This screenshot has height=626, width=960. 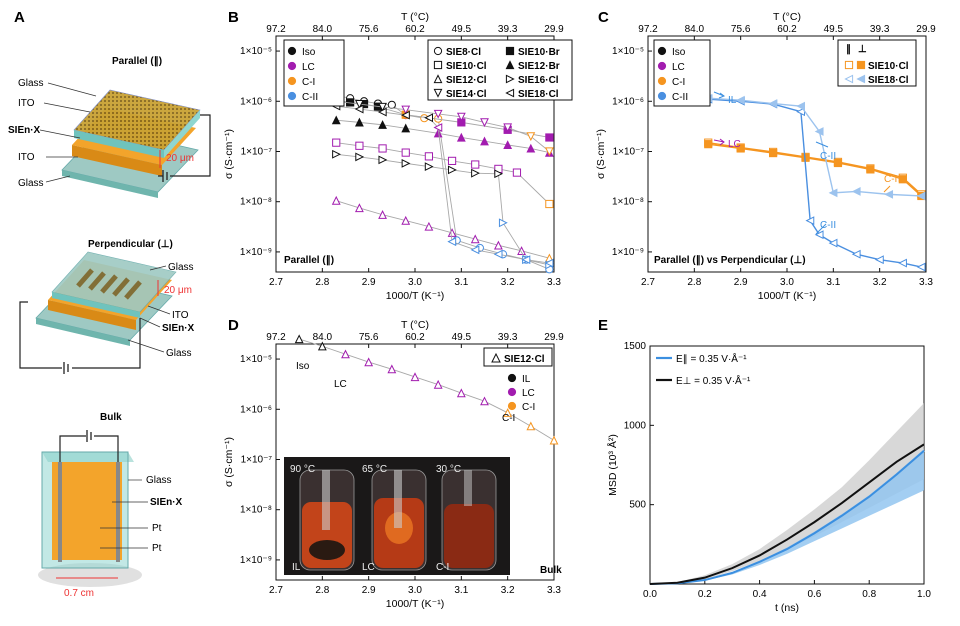 What do you see at coordinates (374, 469) in the screenshot?
I see `photo-temp-2: 65 °C` at bounding box center [374, 469].